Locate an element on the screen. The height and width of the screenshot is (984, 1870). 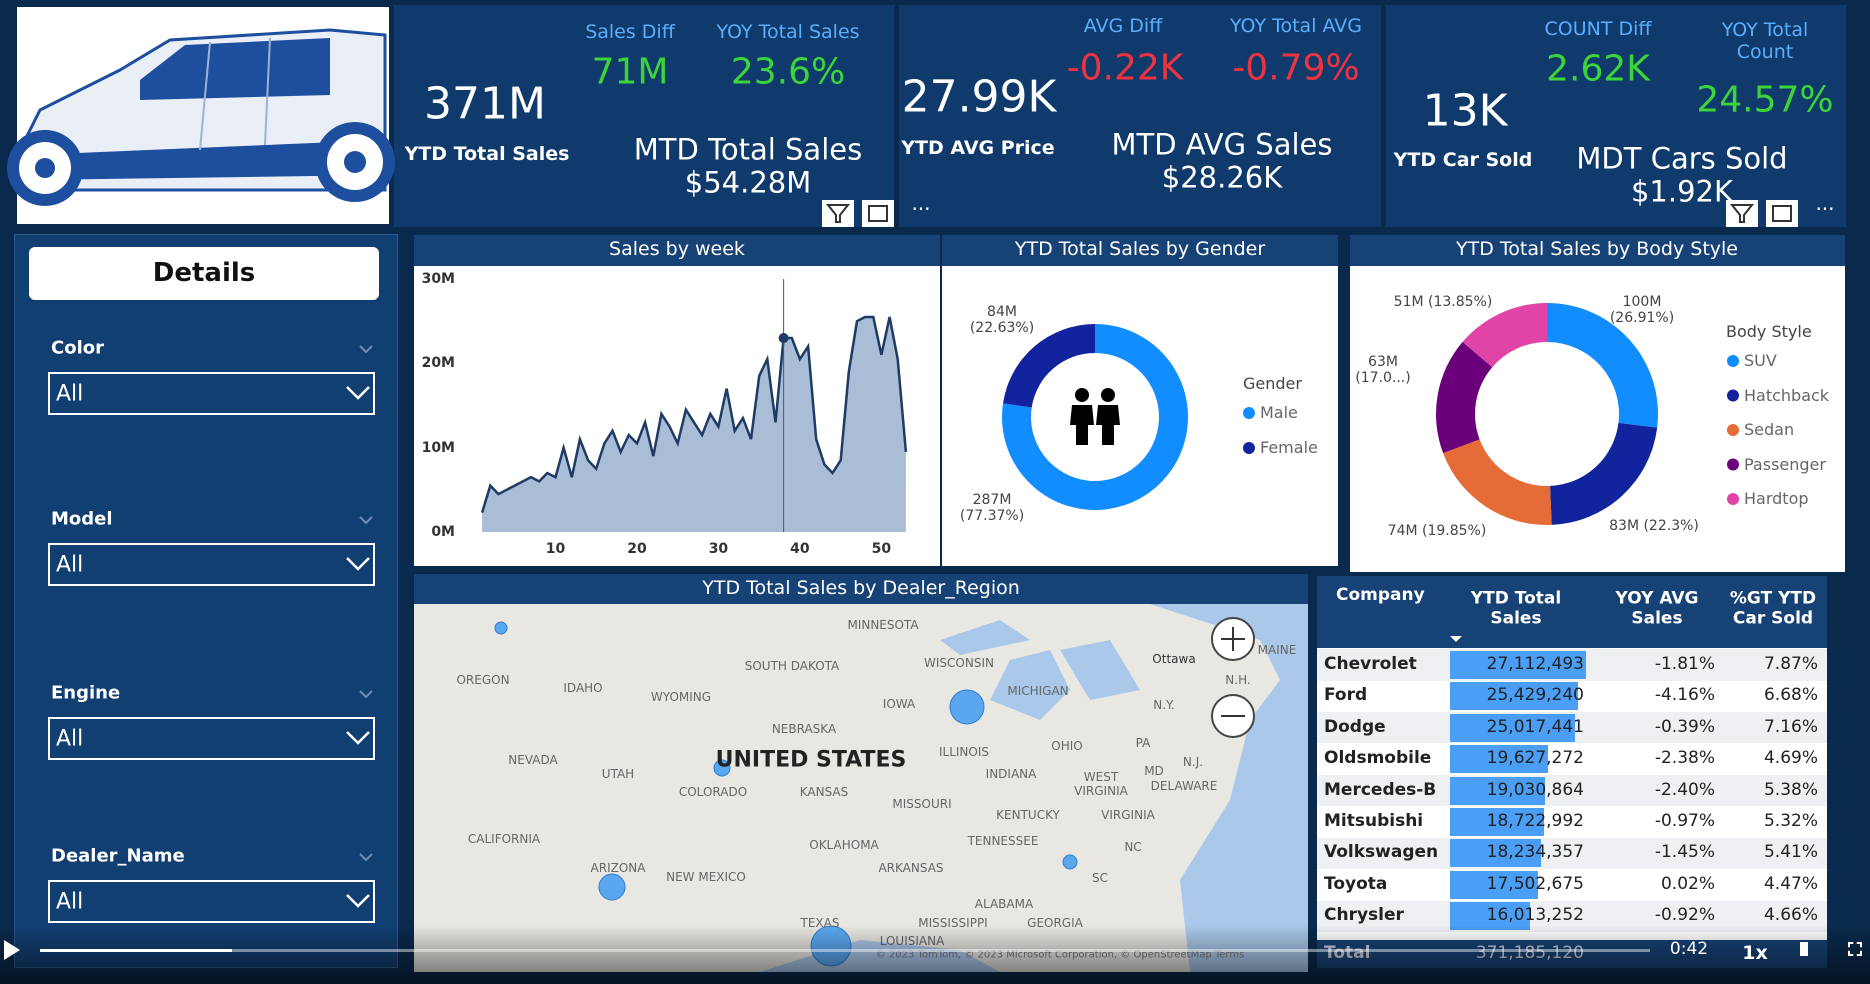
map-label: NEBRASKA is located at coordinates (804, 729).